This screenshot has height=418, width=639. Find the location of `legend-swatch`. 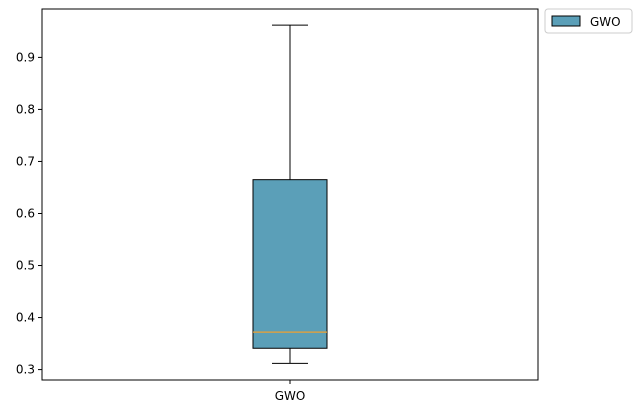

legend-swatch is located at coordinates (566, 21).